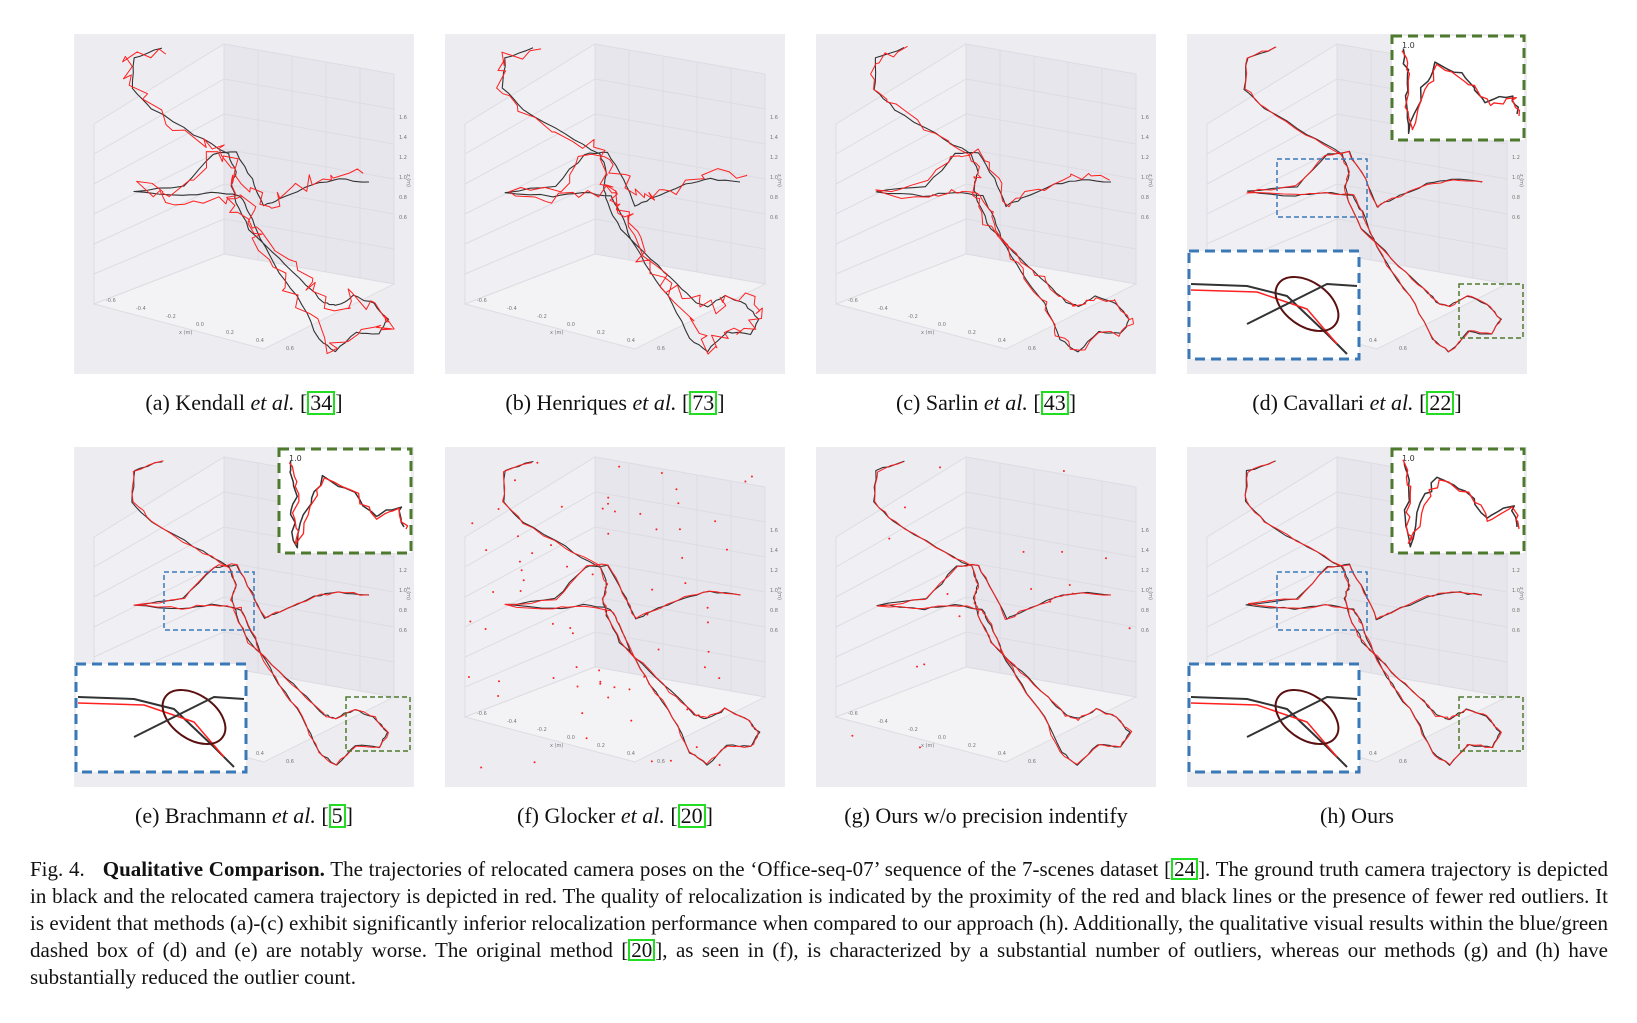  I want to click on subcaption-d-text: (d) Cavallari, so click(1311, 402).